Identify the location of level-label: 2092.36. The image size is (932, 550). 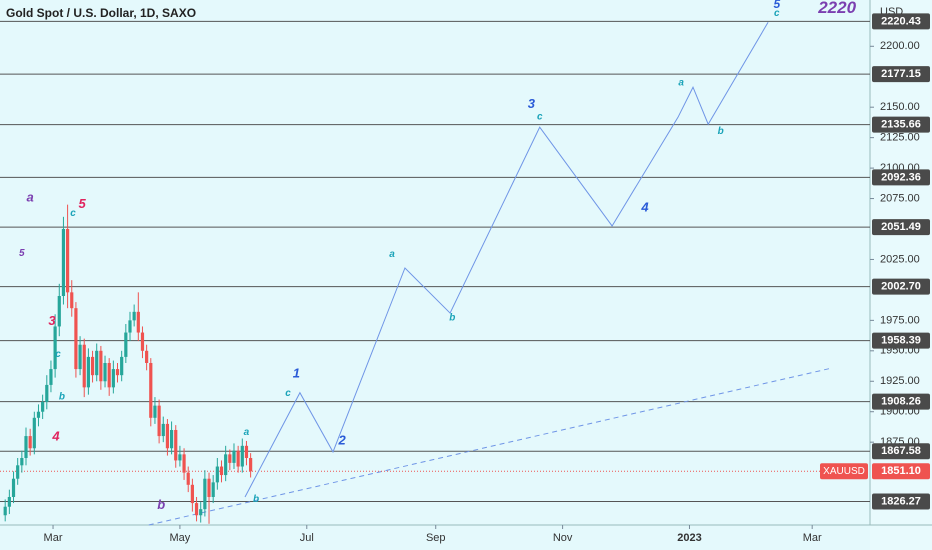
(901, 177).